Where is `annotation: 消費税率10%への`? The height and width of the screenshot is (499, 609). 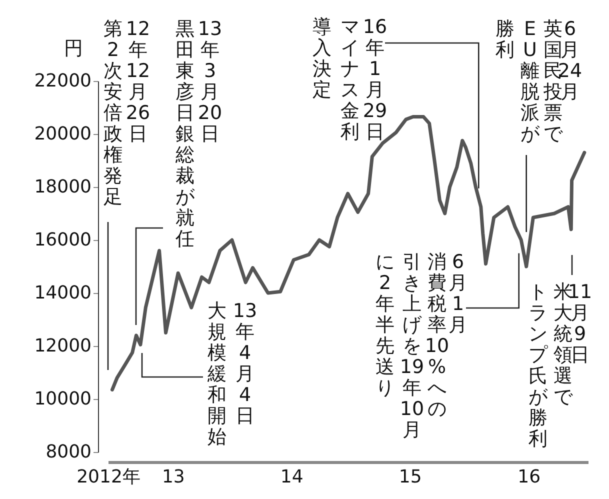 annotation: 消費税率10%への is located at coordinates (437, 335).